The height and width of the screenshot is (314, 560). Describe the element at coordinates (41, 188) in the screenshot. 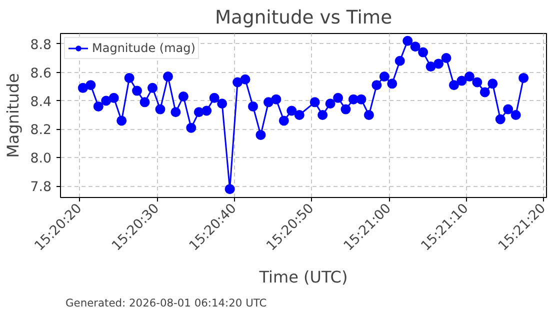

I see `y-tick-label: 7.8` at that location.